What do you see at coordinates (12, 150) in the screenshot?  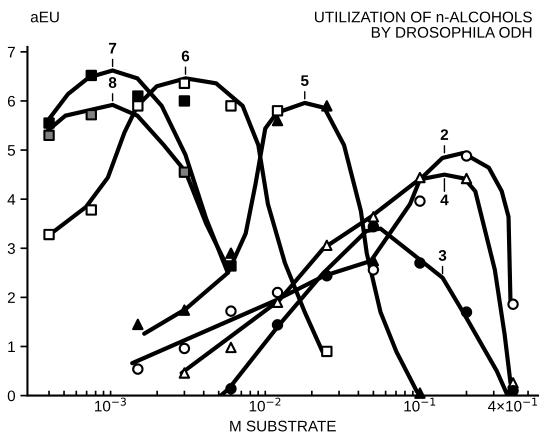 I see `y-tick-label: 5` at bounding box center [12, 150].